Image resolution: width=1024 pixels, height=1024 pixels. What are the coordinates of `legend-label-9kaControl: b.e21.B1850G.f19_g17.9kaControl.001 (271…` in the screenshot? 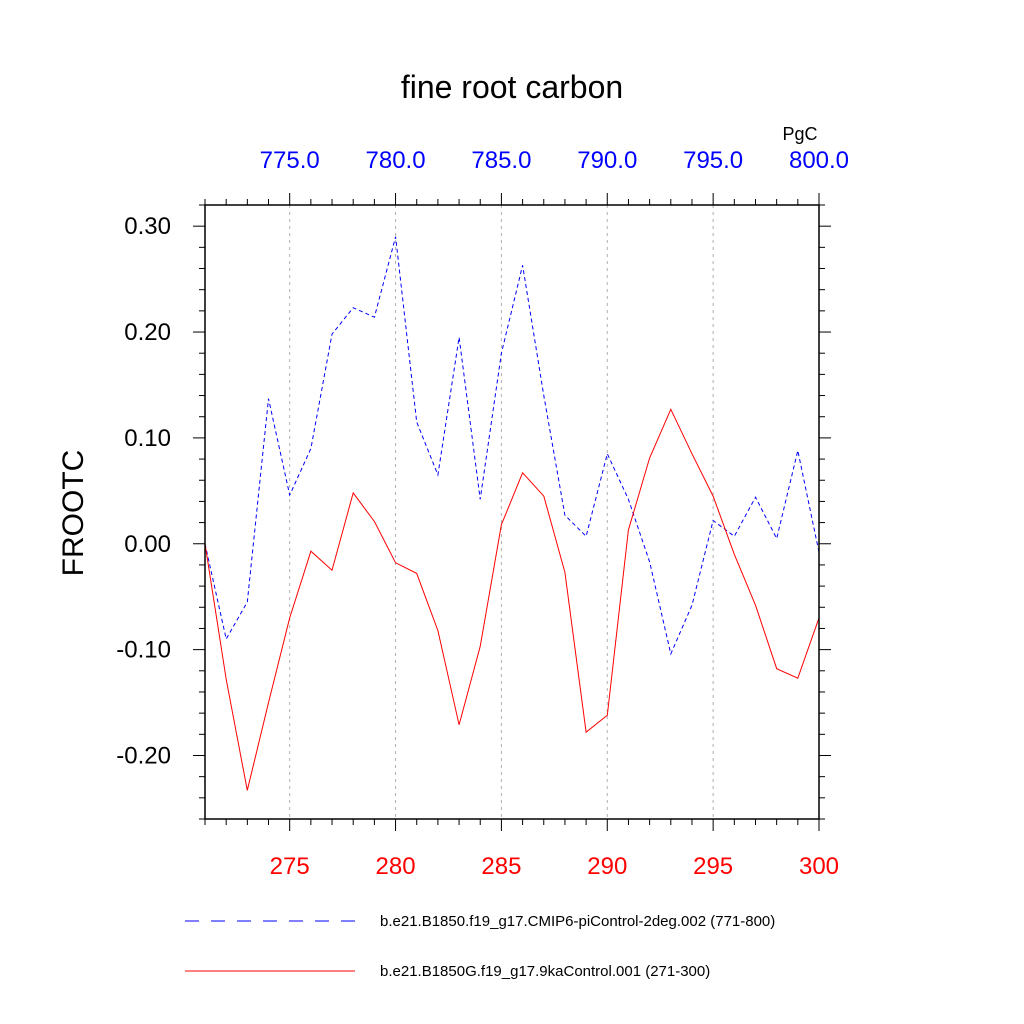 It's located at (545, 971).